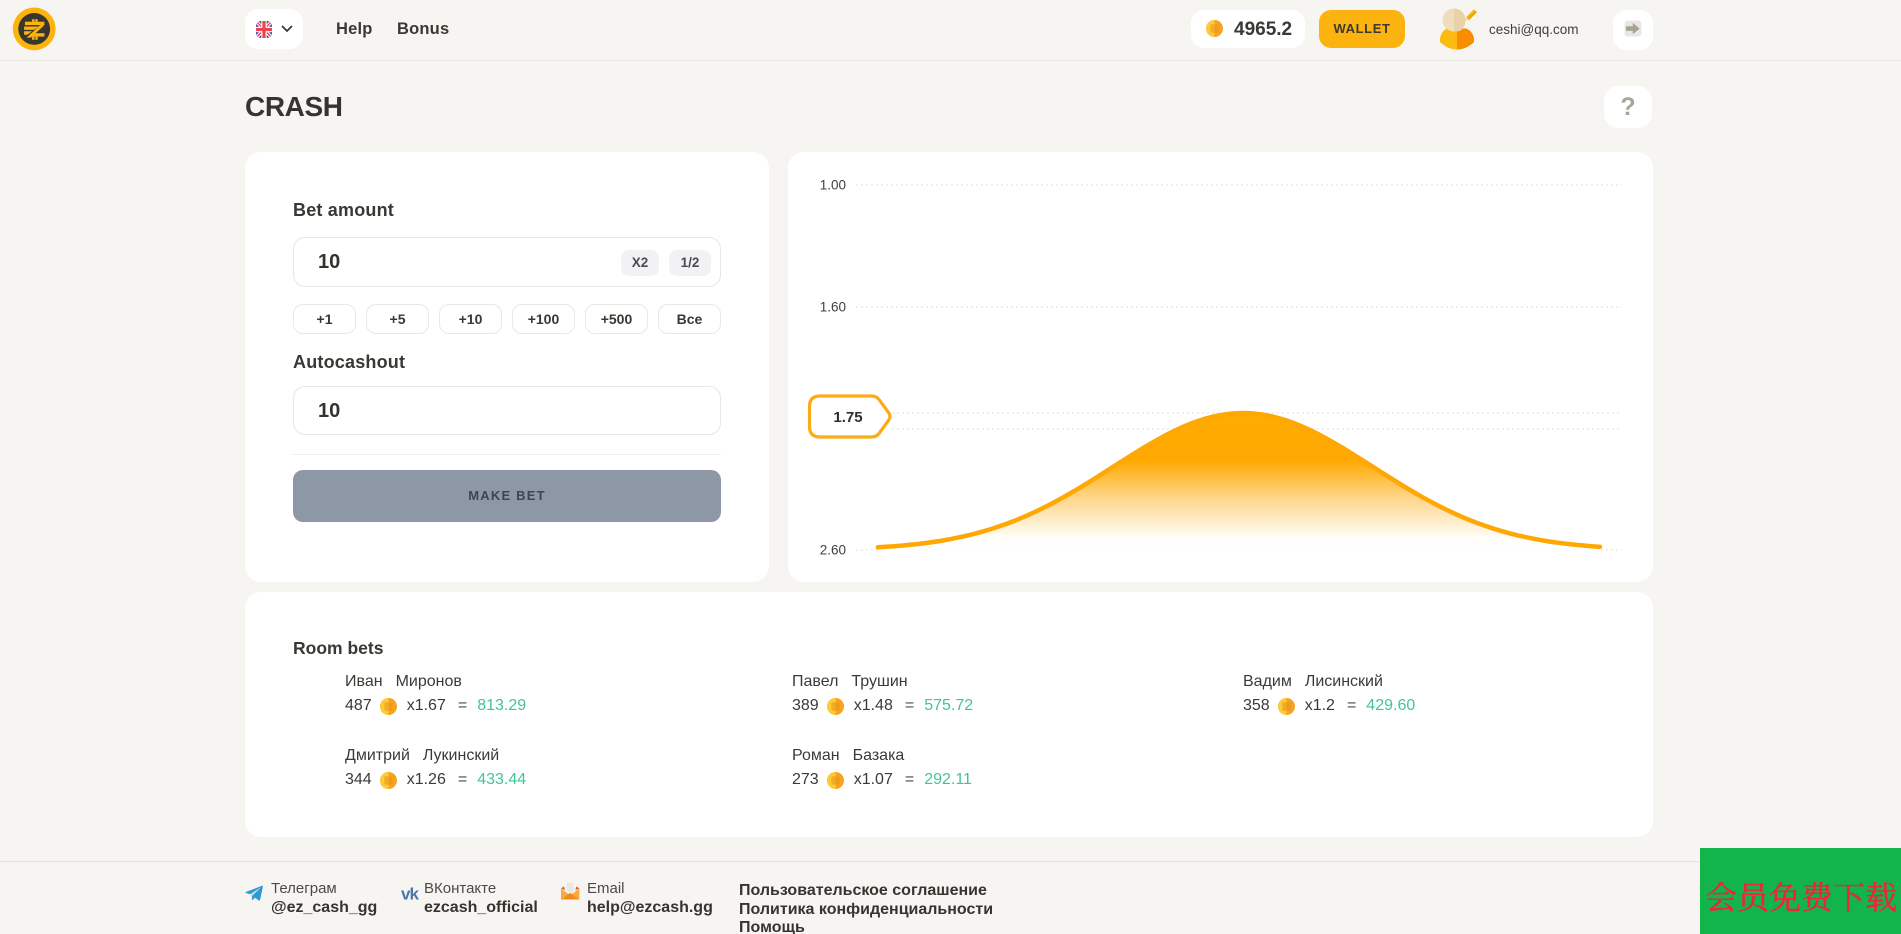  Describe the element at coordinates (410, 894) in the screenshot. I see `svg-text: vk` at that location.